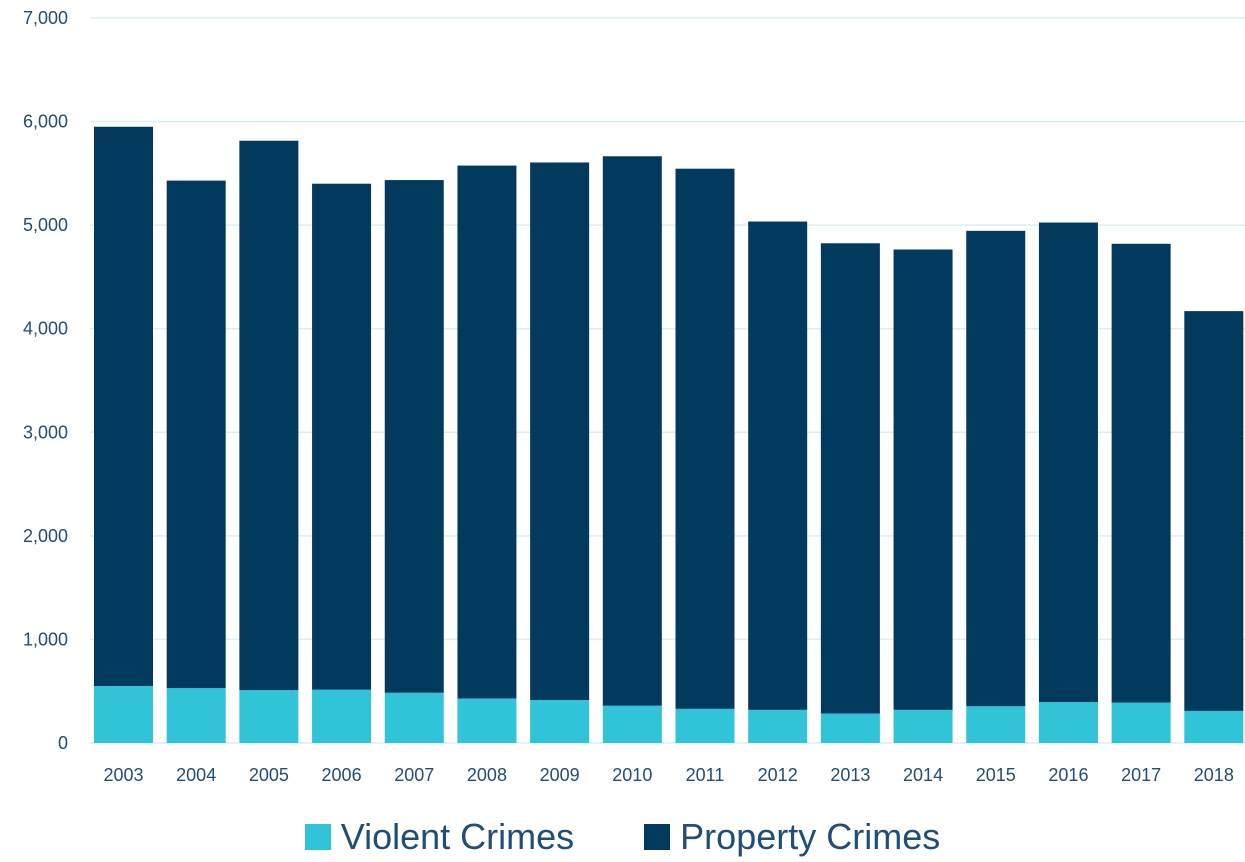 This screenshot has width=1245, height=862. Describe the element at coordinates (1068, 462) in the screenshot. I see `bar-property-2016` at that location.